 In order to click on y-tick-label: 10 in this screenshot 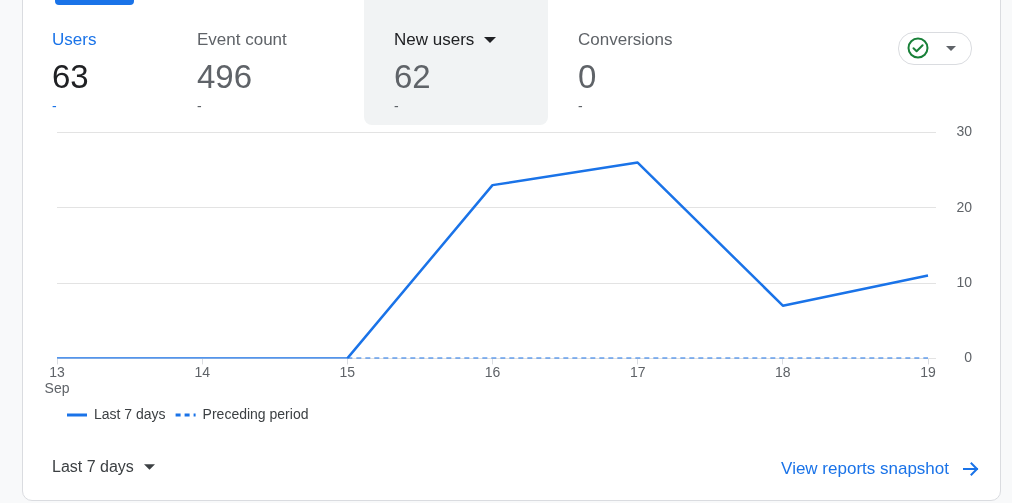, I will do `click(964, 281)`.